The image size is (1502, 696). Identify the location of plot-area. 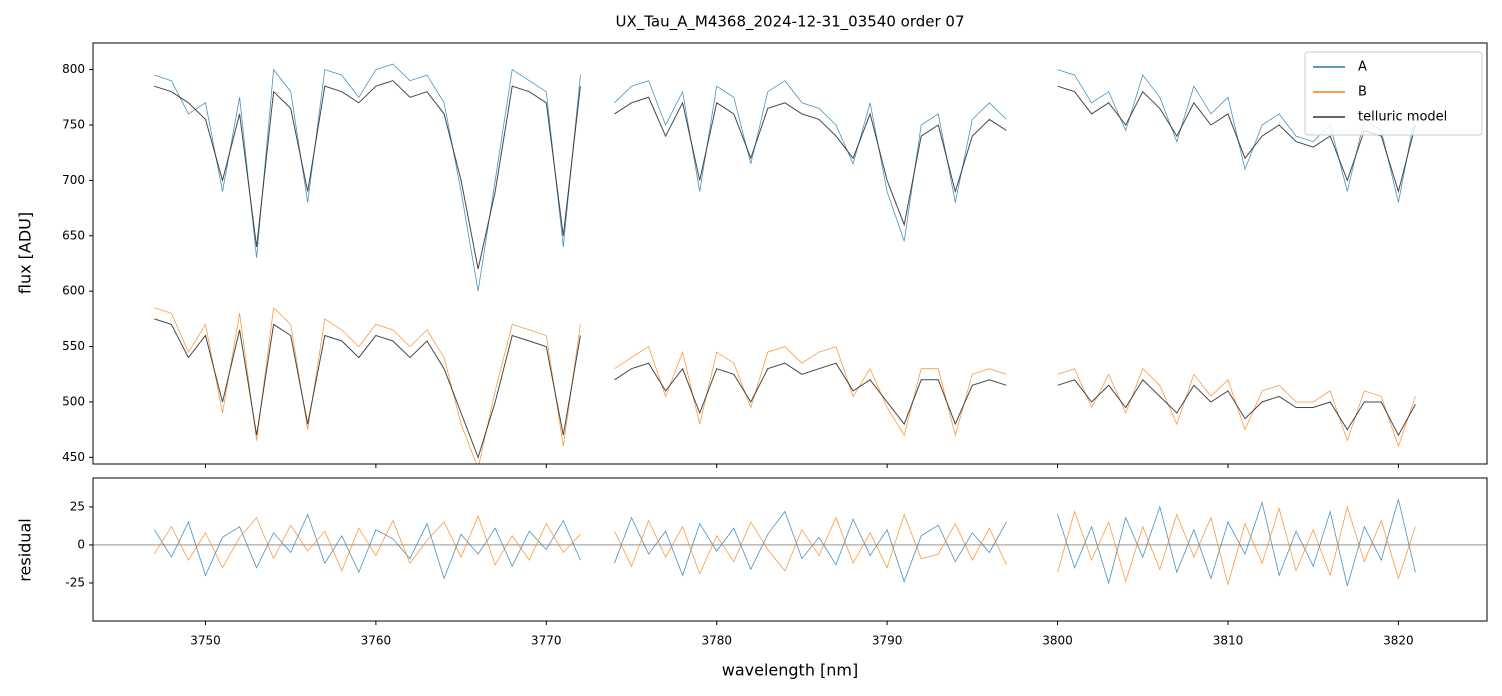
(790, 543).